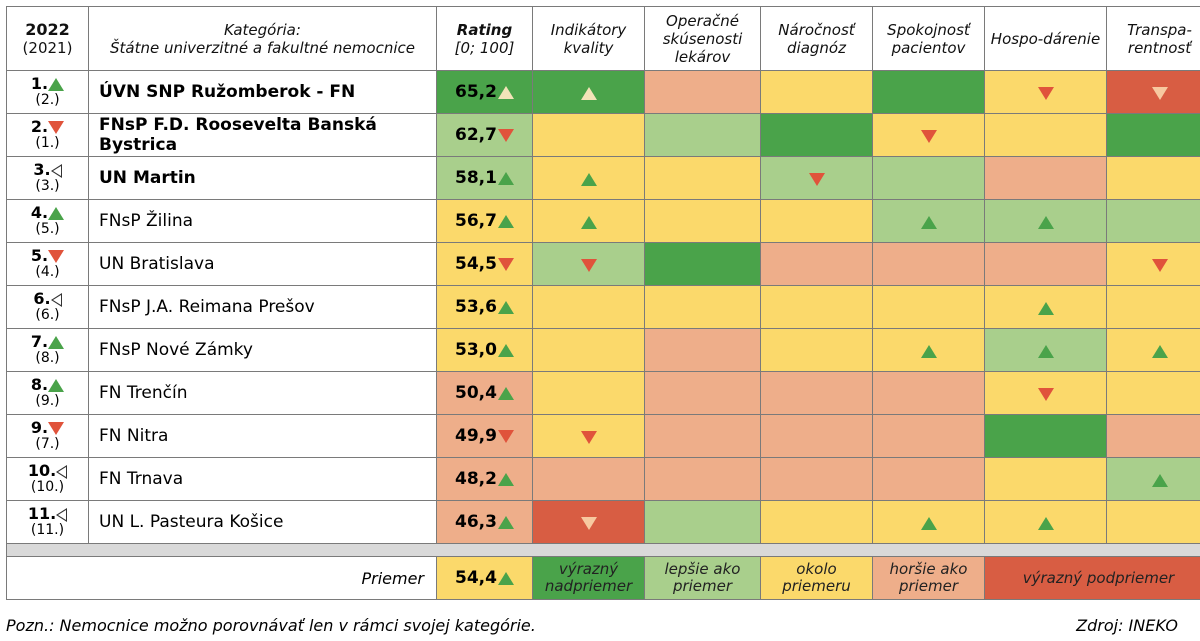  I want to click on rank-current: 1., so click(47, 83).